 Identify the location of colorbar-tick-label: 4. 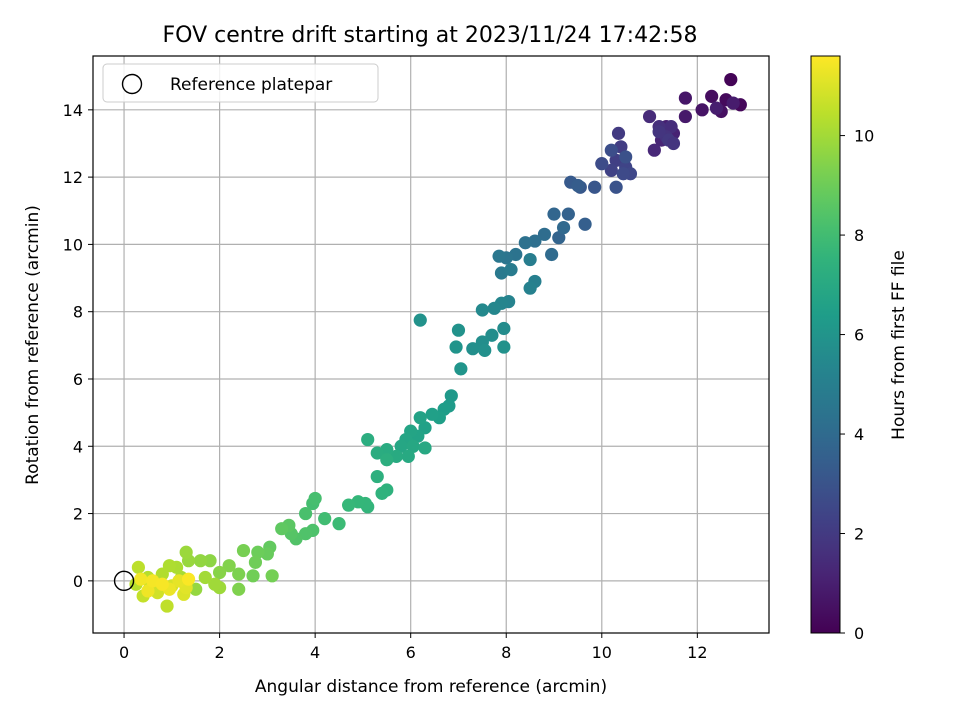
(859, 434).